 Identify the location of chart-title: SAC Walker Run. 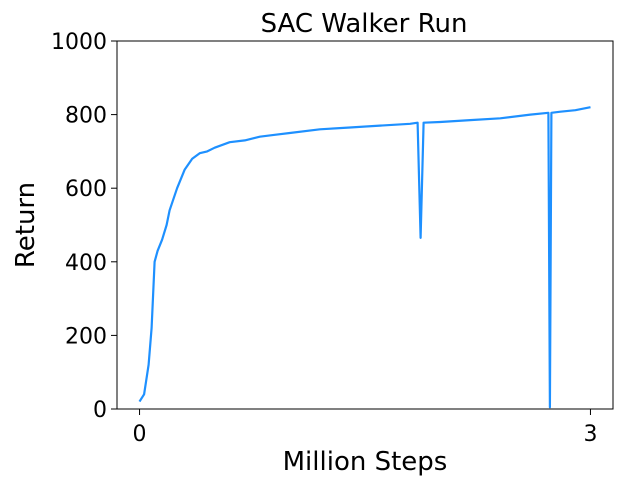
(364, 24).